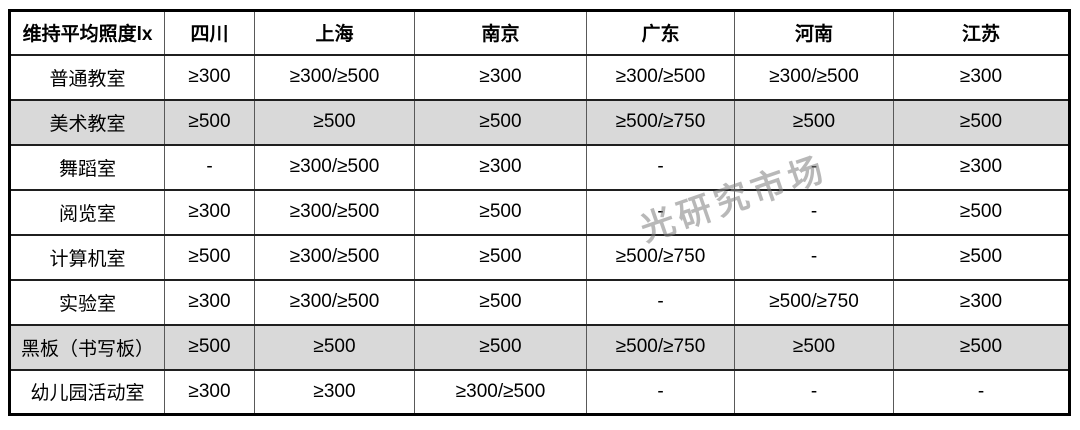  I want to click on table-row: 黑板（书写板） ≥500 ≥500 ≥500 ≥500/≥750 ≥500 ≥500, so click(539, 347).